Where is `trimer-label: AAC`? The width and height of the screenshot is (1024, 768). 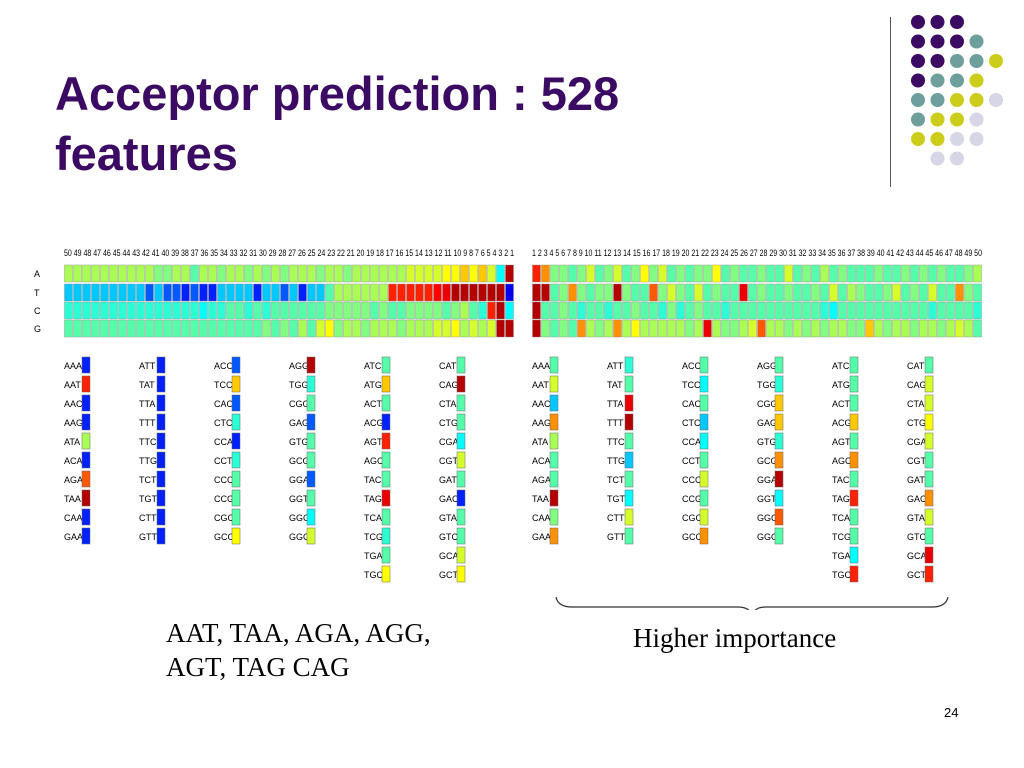 trimer-label: AAC is located at coordinates (541, 404).